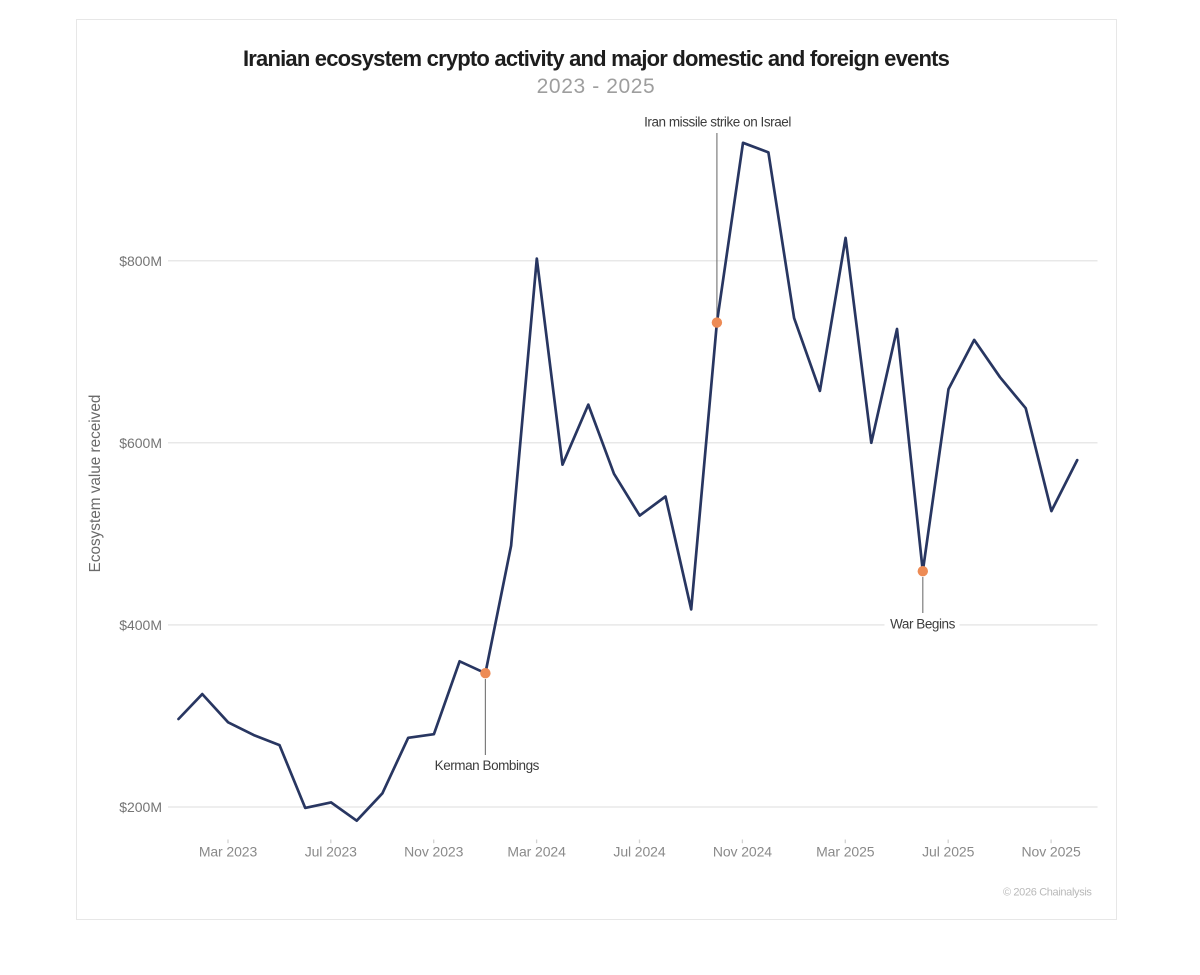 This screenshot has height=975, width=1200. I want to click on svg-text: Jul 2024, so click(639, 851).